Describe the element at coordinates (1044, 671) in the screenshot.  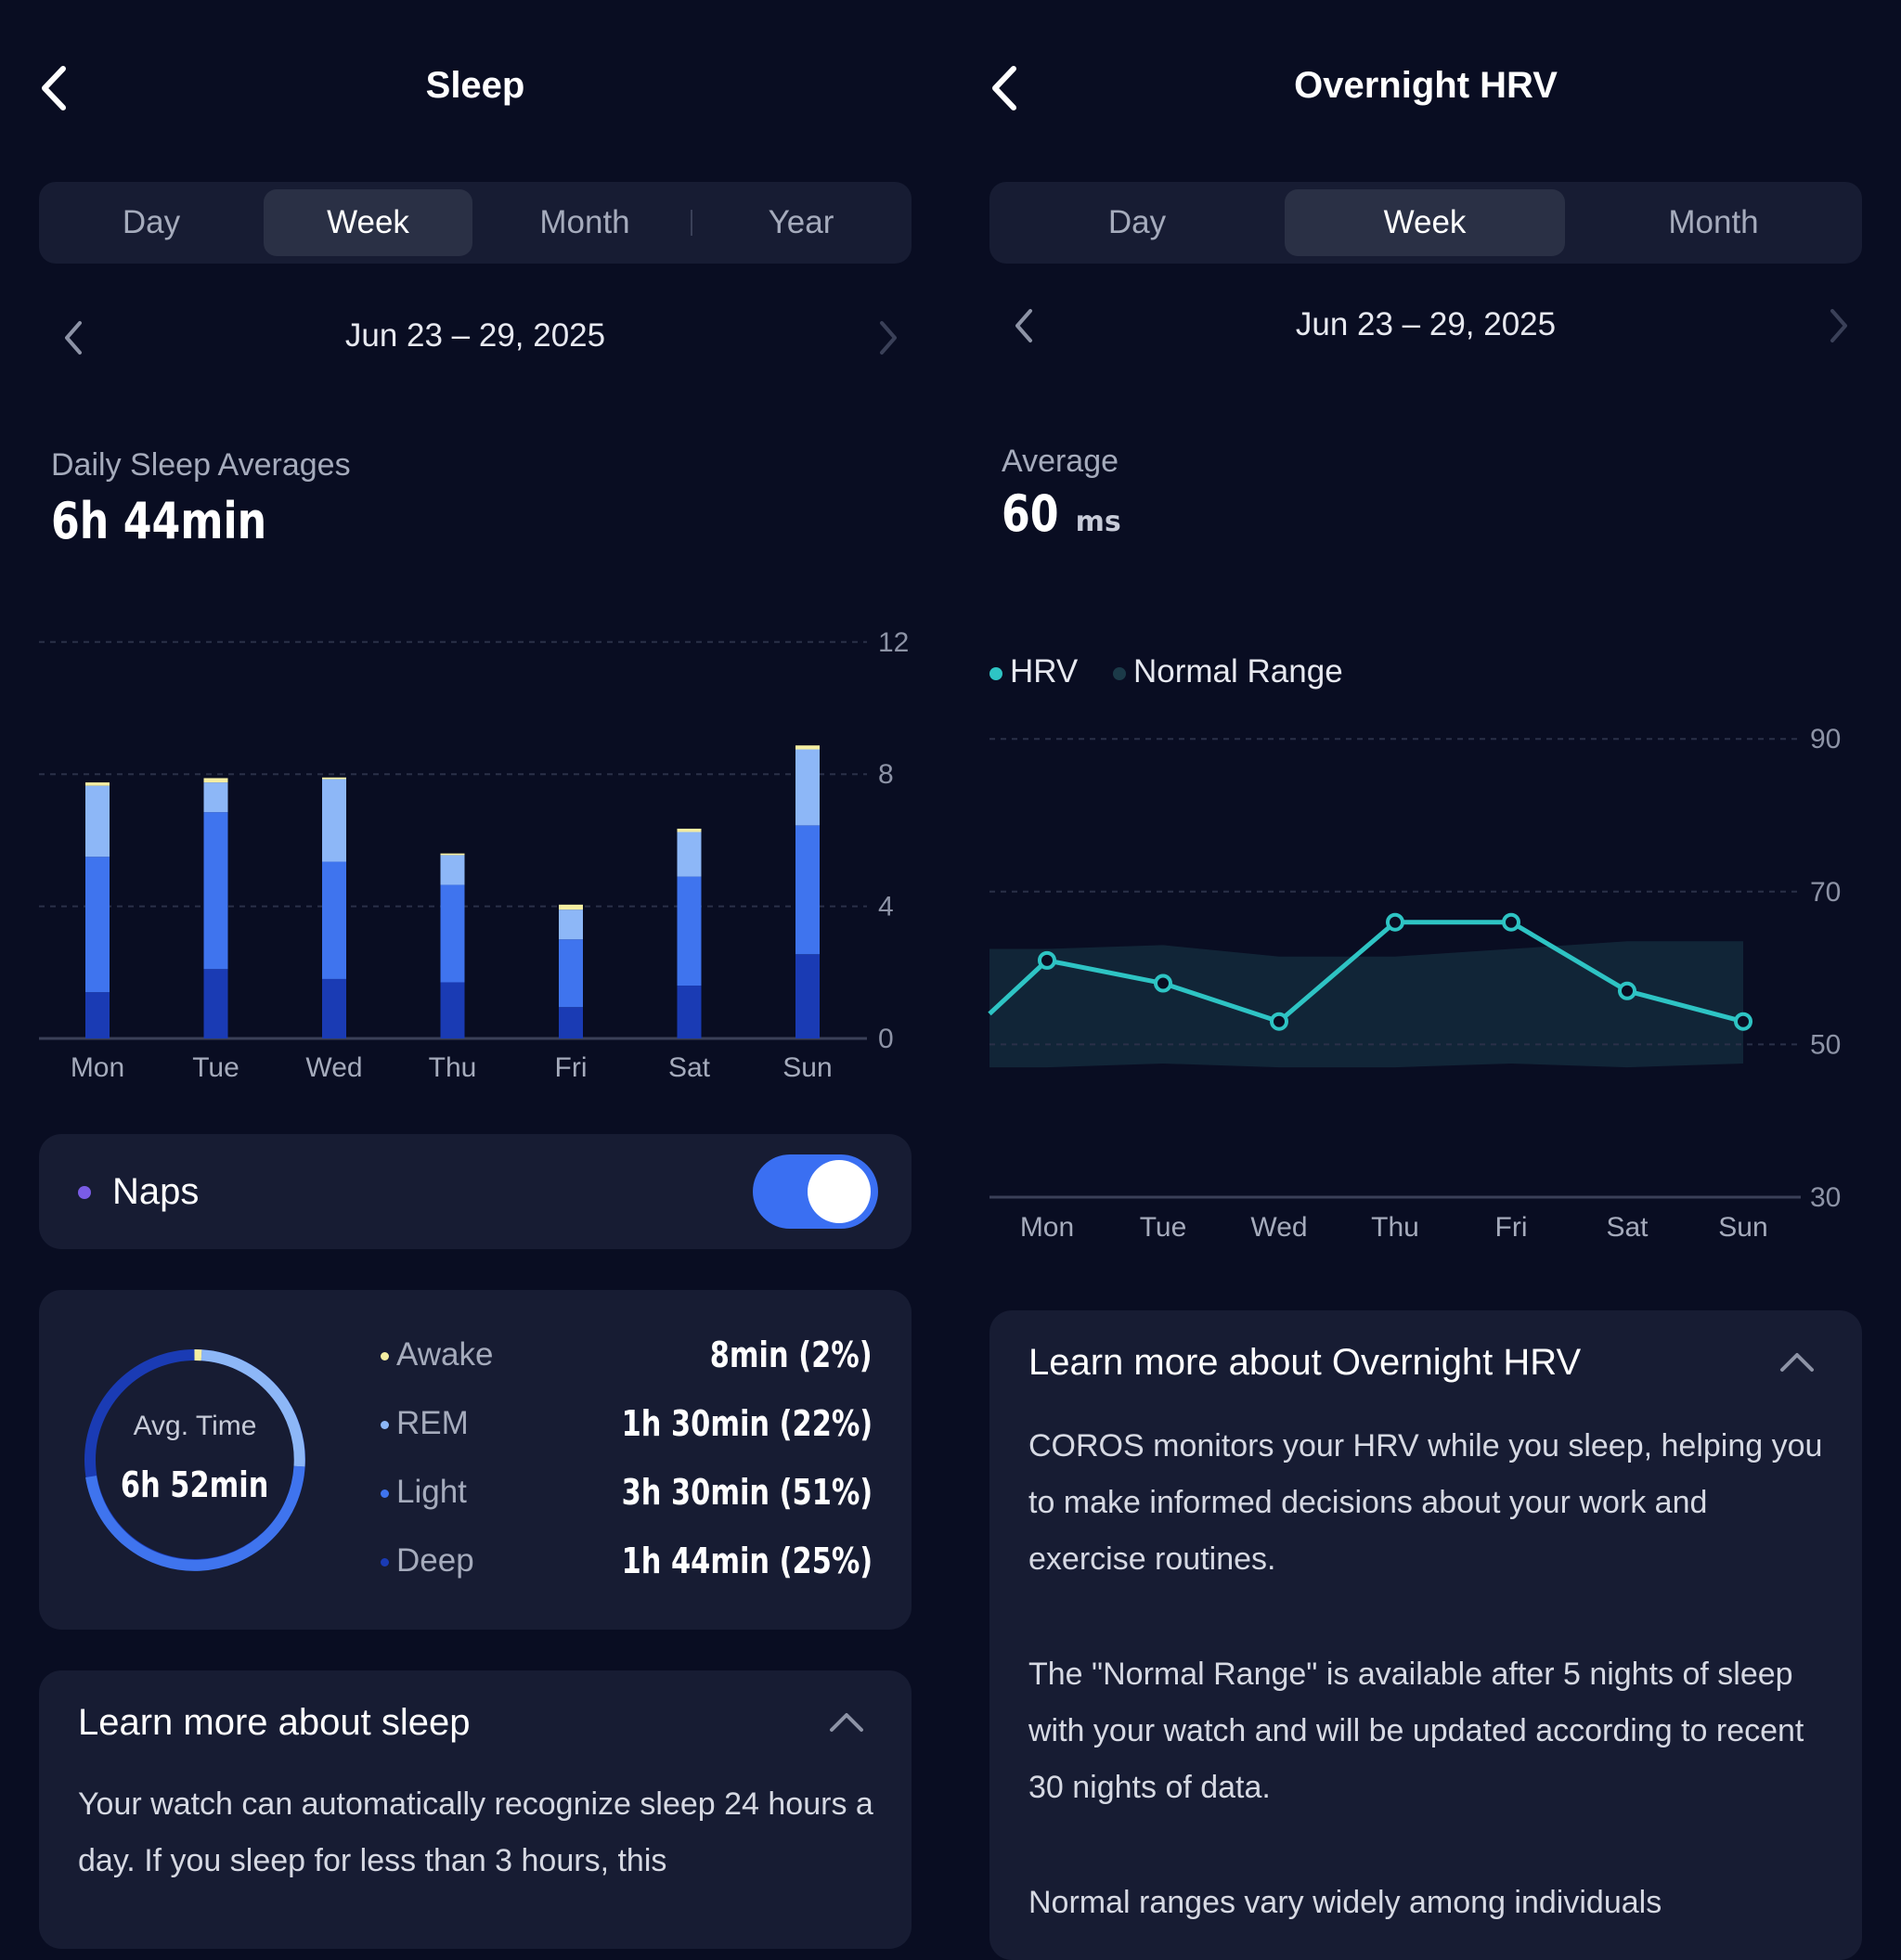
I see `hrv-legend-label: HRV` at that location.